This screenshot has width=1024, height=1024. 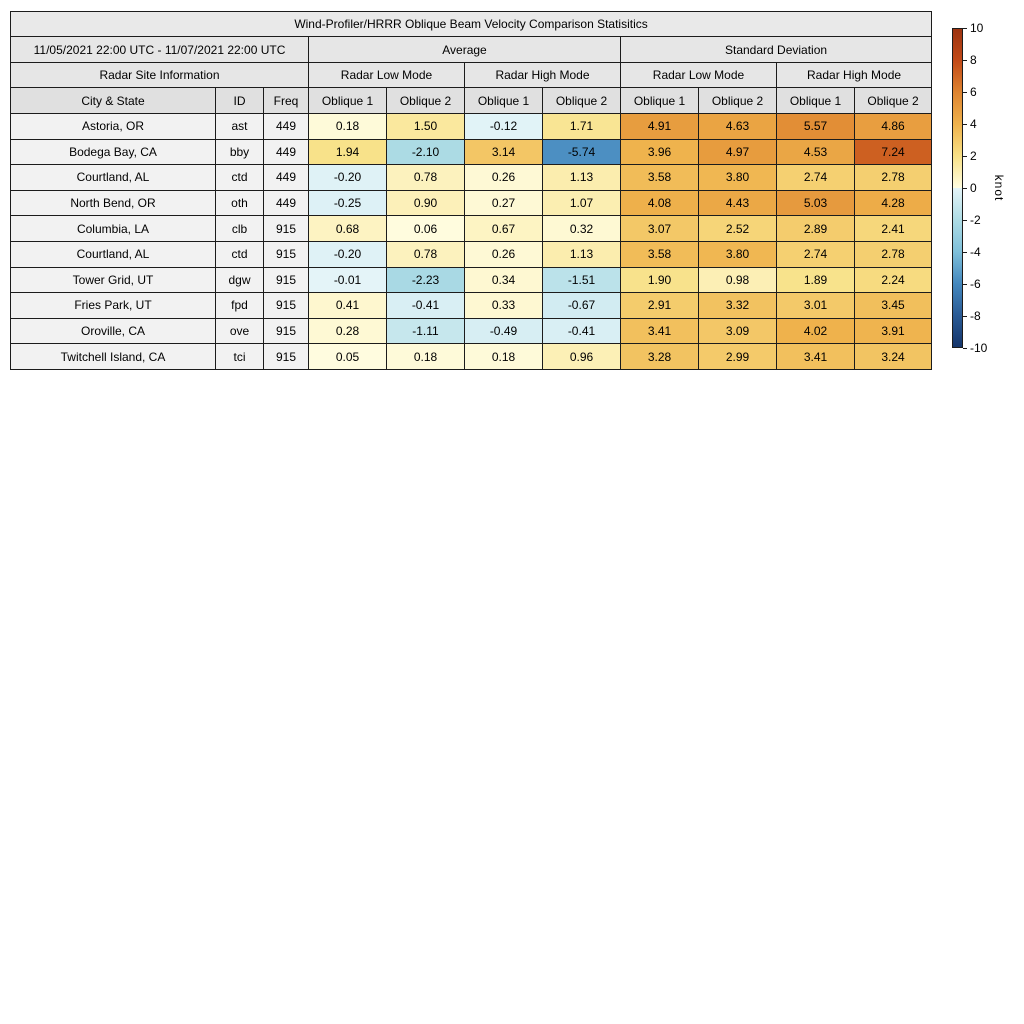 I want to click on value-cell: 4.08, so click(x=659, y=203).